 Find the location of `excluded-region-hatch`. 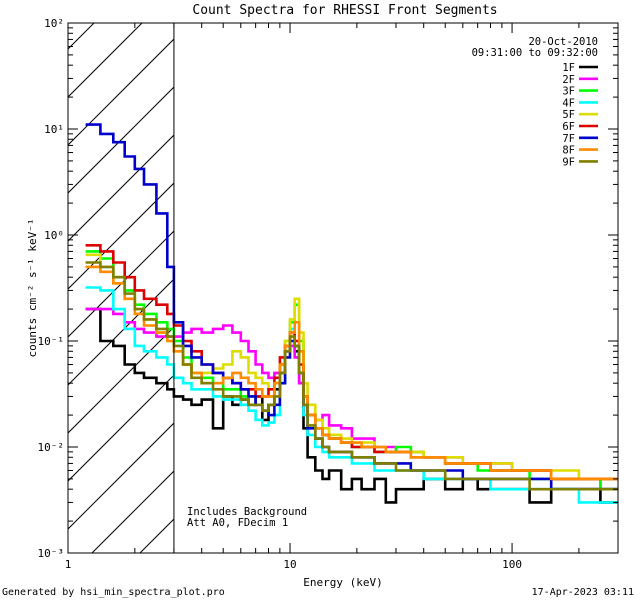

excluded-region-hatch is located at coordinates (121, 288).